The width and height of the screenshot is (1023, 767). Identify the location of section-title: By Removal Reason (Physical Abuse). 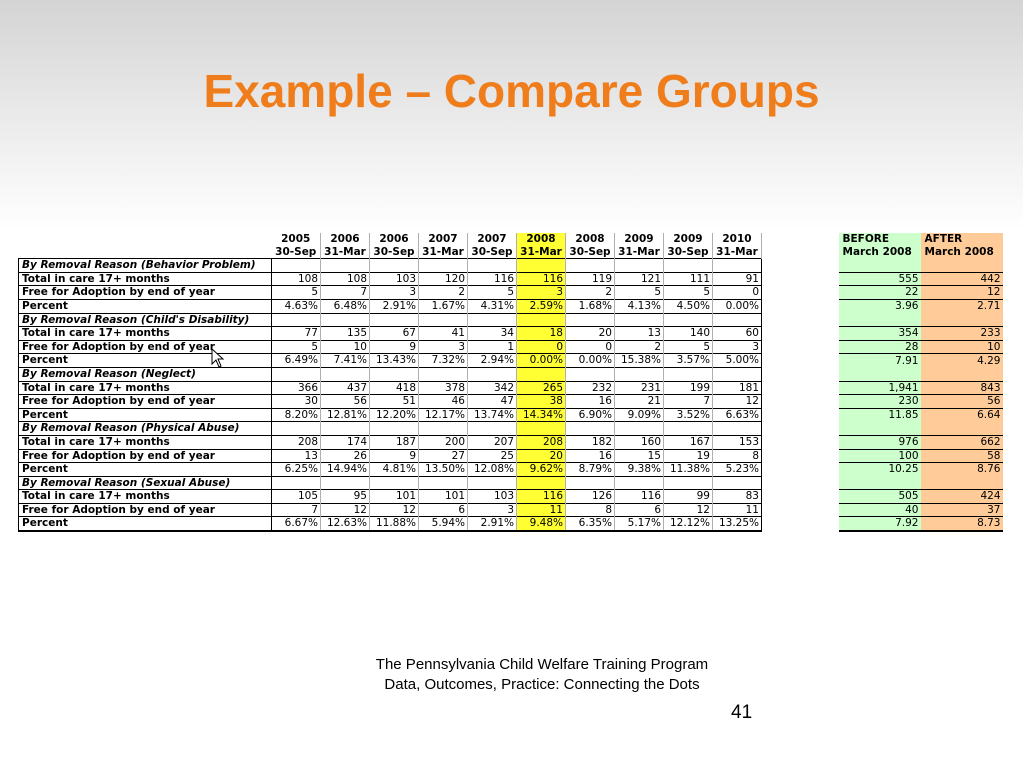
(145, 428).